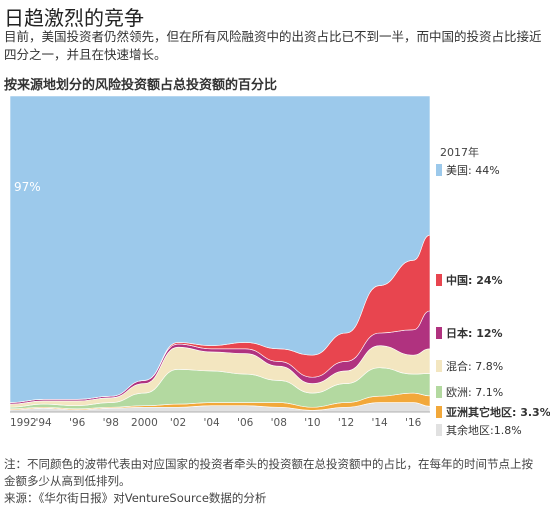  What do you see at coordinates (178, 423) in the screenshot?
I see `x-tick-label: '02` at bounding box center [178, 423].